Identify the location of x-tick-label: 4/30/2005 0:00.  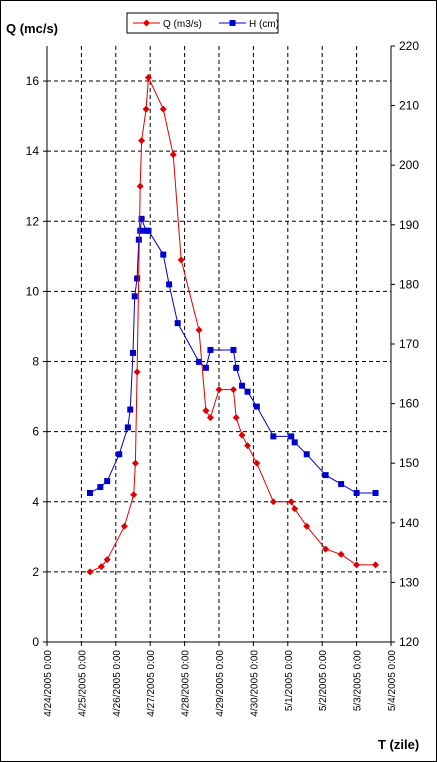
(254, 683).